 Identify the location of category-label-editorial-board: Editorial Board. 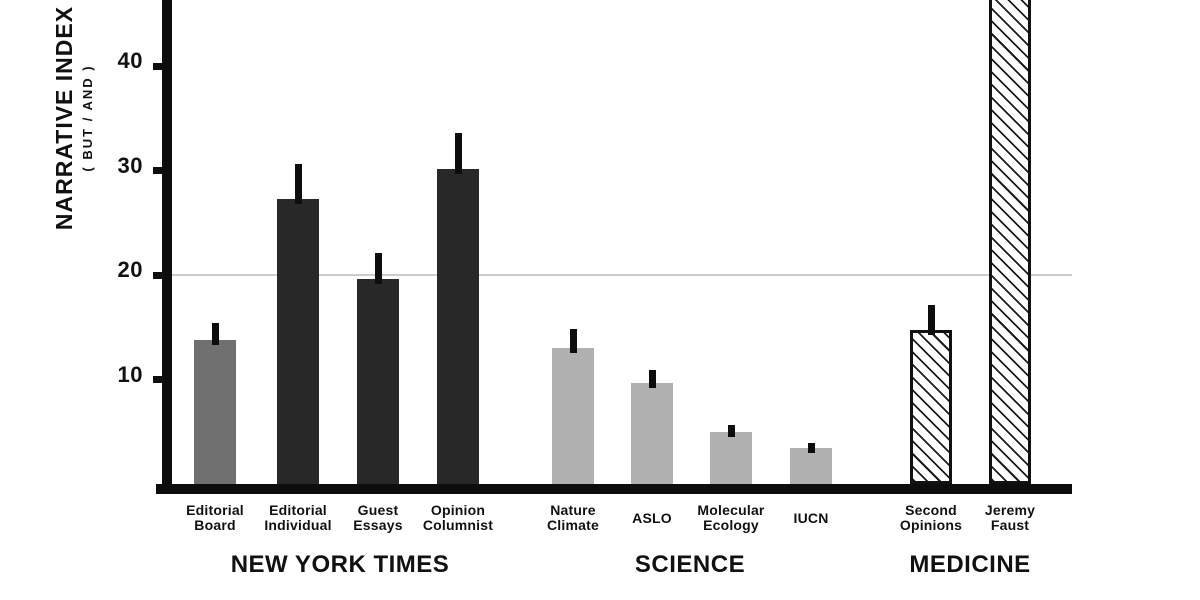
(215, 517).